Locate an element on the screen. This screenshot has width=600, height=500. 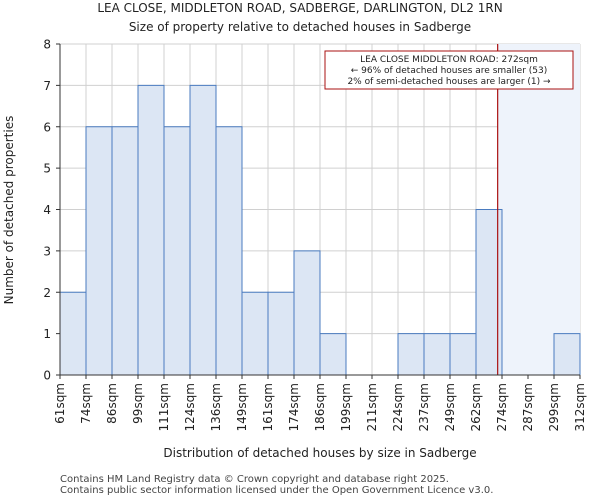
x-tick-label: 61sqm is located at coordinates (60, 403).